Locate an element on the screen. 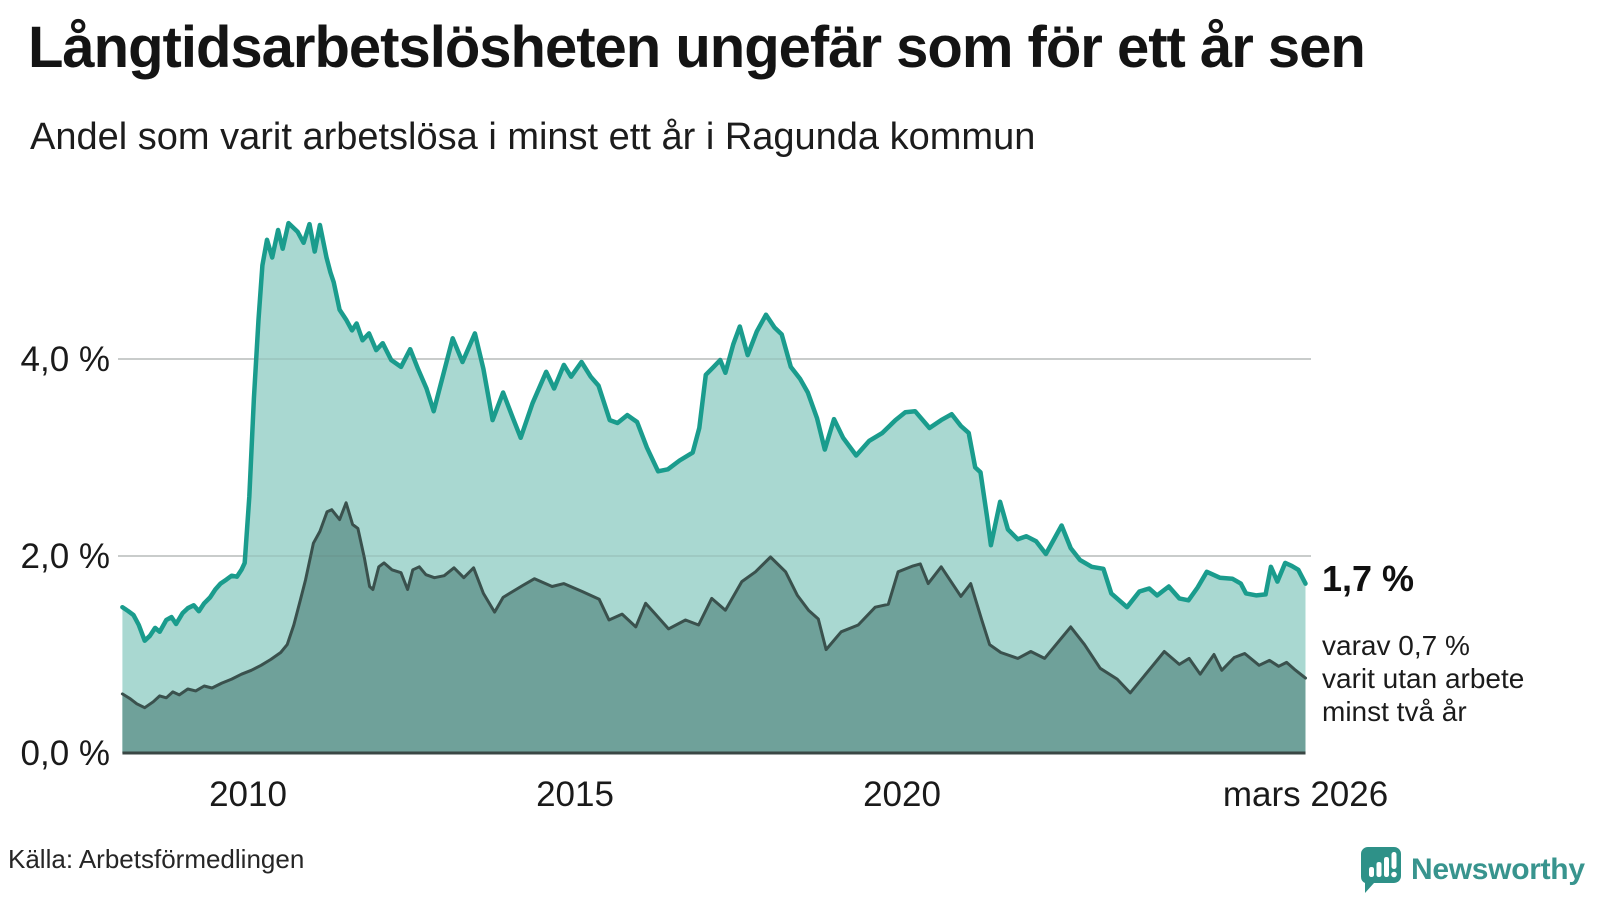 Image resolution: width=1600 pixels, height=900 pixels. x-tick-label: 2020 is located at coordinates (902, 794).